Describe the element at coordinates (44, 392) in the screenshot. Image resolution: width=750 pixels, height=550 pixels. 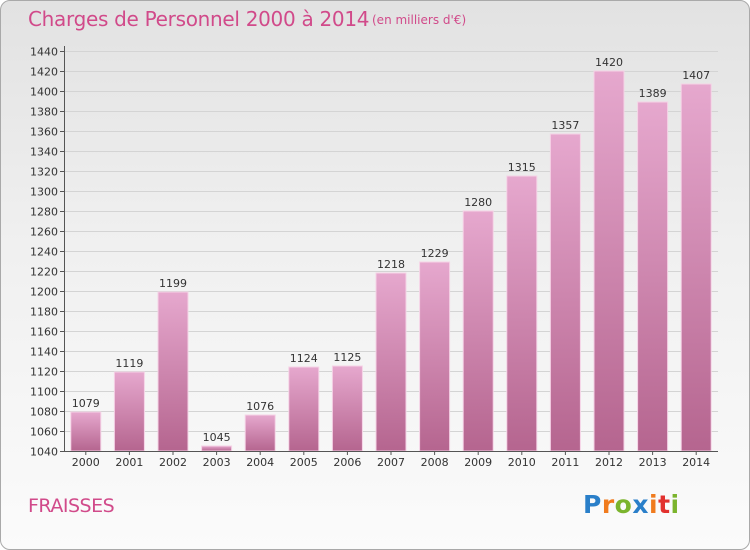
I see `y-tick-label: 1100` at that location.